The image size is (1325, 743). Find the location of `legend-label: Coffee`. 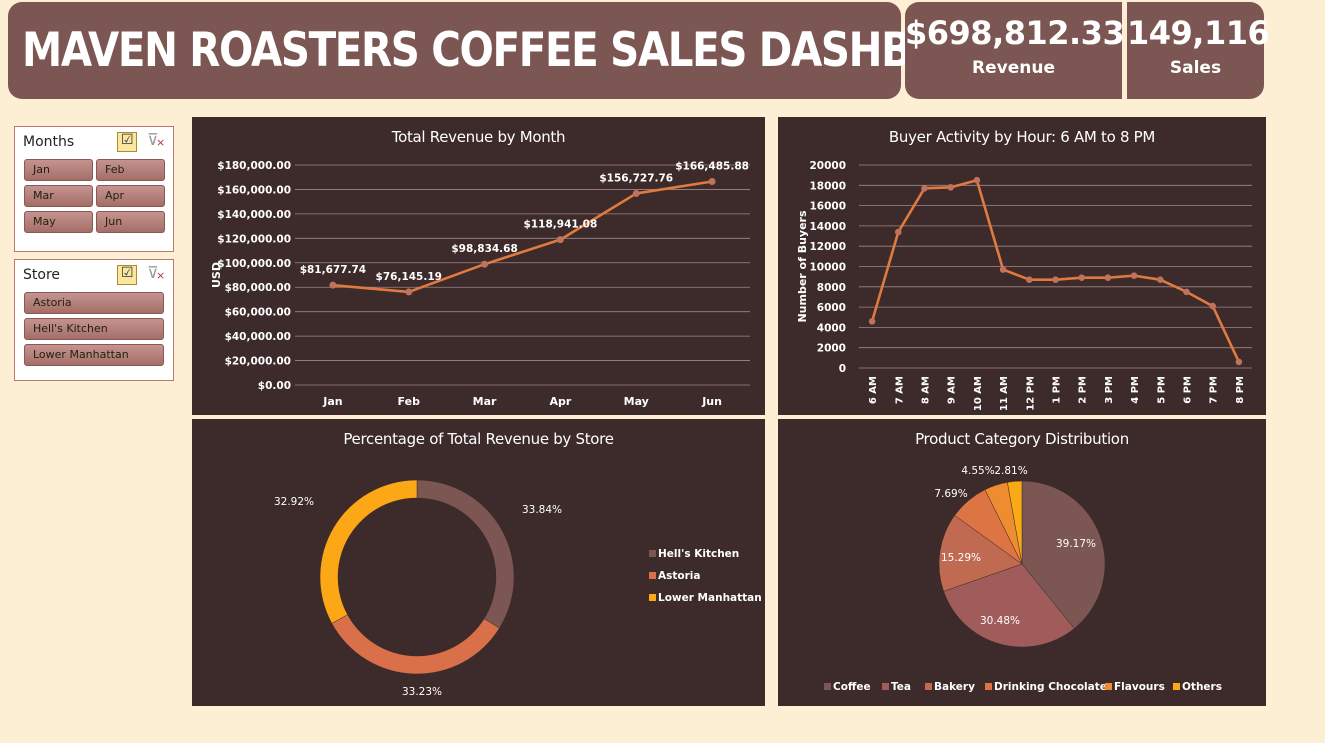

legend-label: Coffee is located at coordinates (852, 687).